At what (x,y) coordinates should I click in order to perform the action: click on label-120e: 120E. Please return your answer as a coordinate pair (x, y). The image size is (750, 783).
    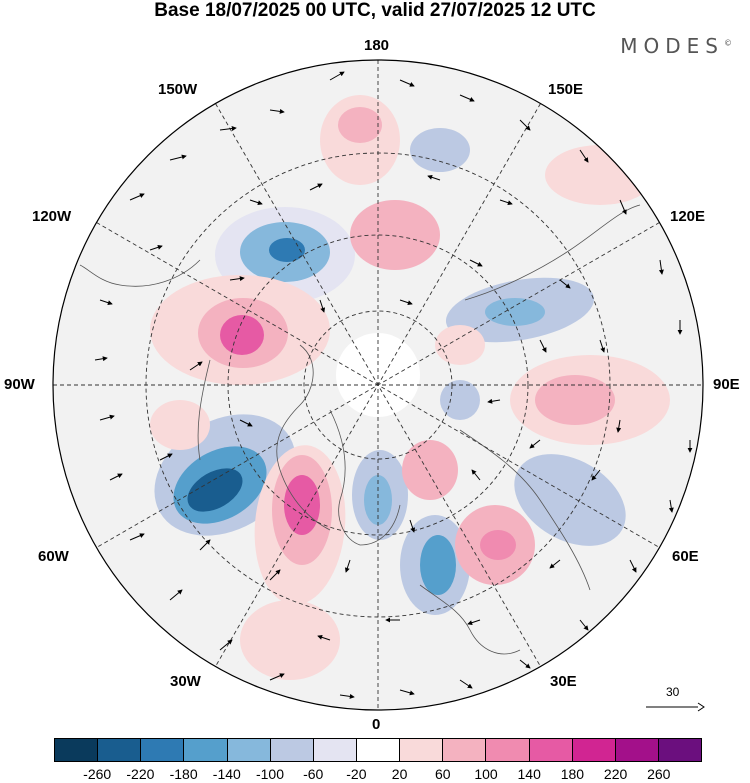
    Looking at the image, I should click on (688, 216).